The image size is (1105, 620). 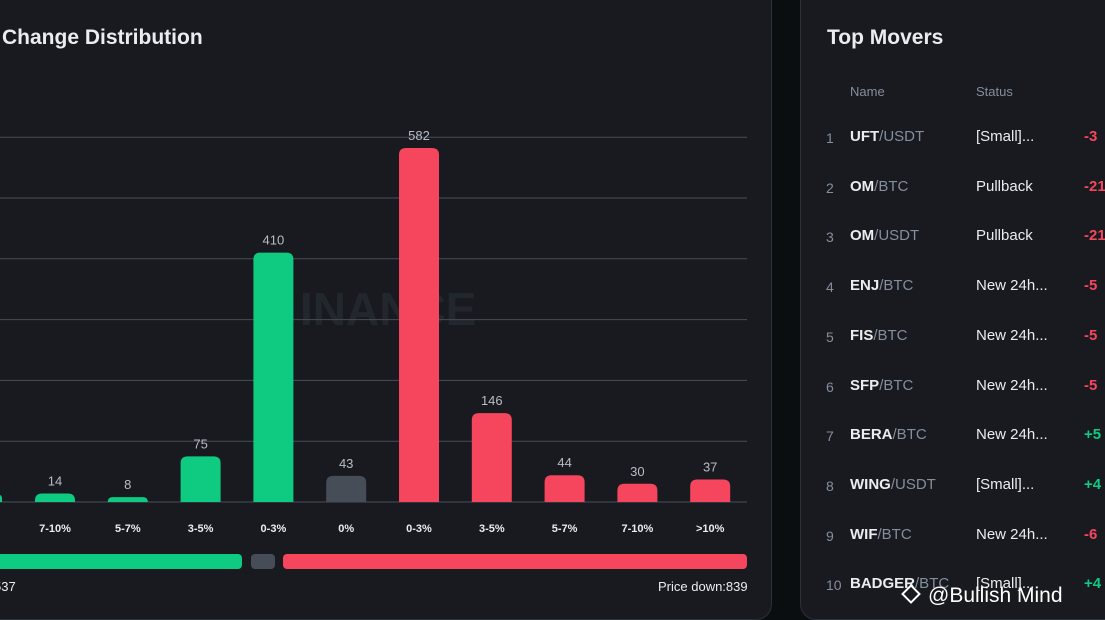 I want to click on top-mover-row: 7 BERA/BTC New 24h... +5, so click(x=952, y=446).